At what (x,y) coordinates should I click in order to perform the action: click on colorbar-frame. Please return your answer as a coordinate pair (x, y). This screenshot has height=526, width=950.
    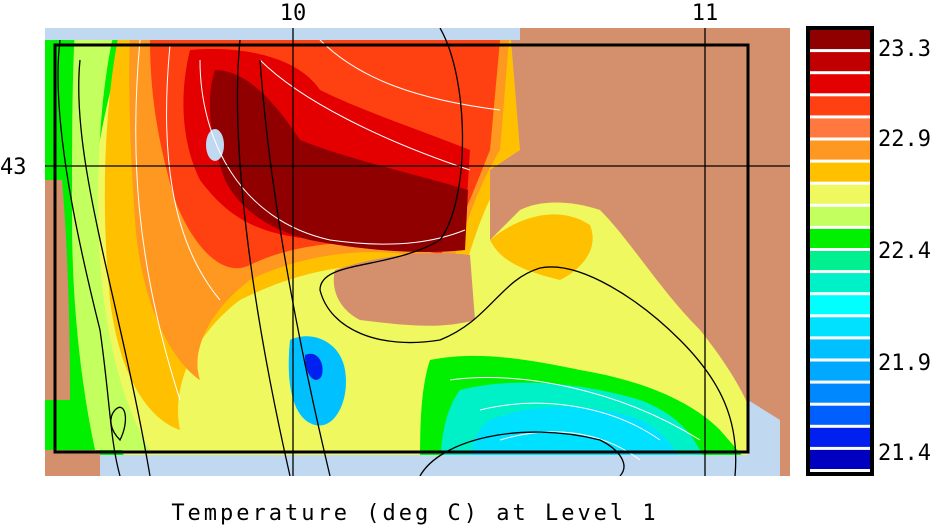
    Looking at the image, I should click on (840, 251).